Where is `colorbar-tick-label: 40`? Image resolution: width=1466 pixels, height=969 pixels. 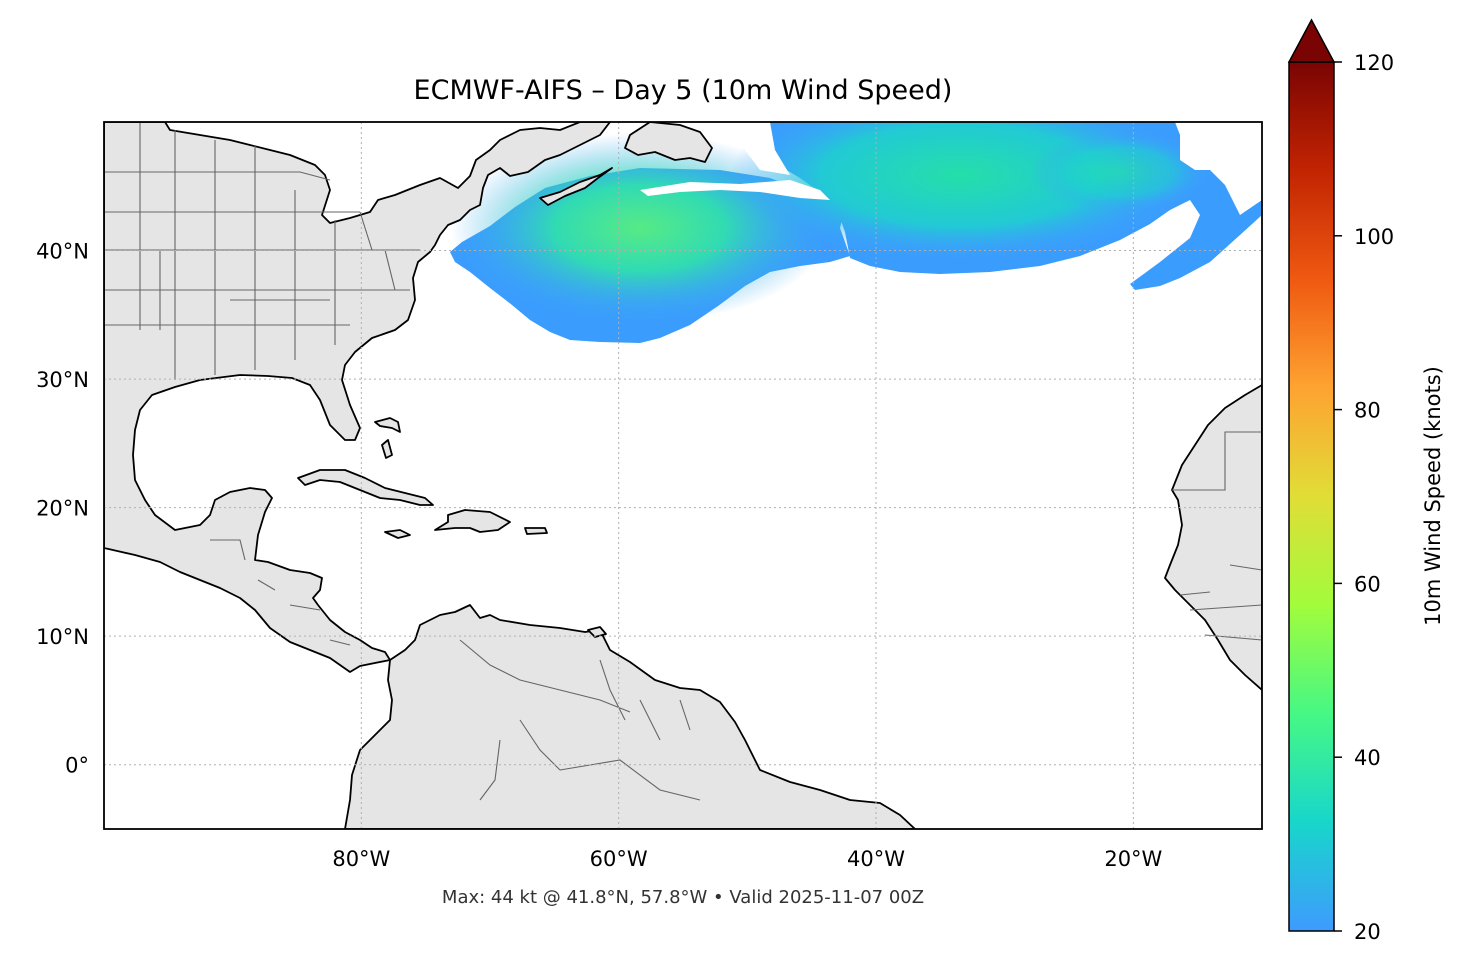 colorbar-tick-label: 40 is located at coordinates (1367, 758).